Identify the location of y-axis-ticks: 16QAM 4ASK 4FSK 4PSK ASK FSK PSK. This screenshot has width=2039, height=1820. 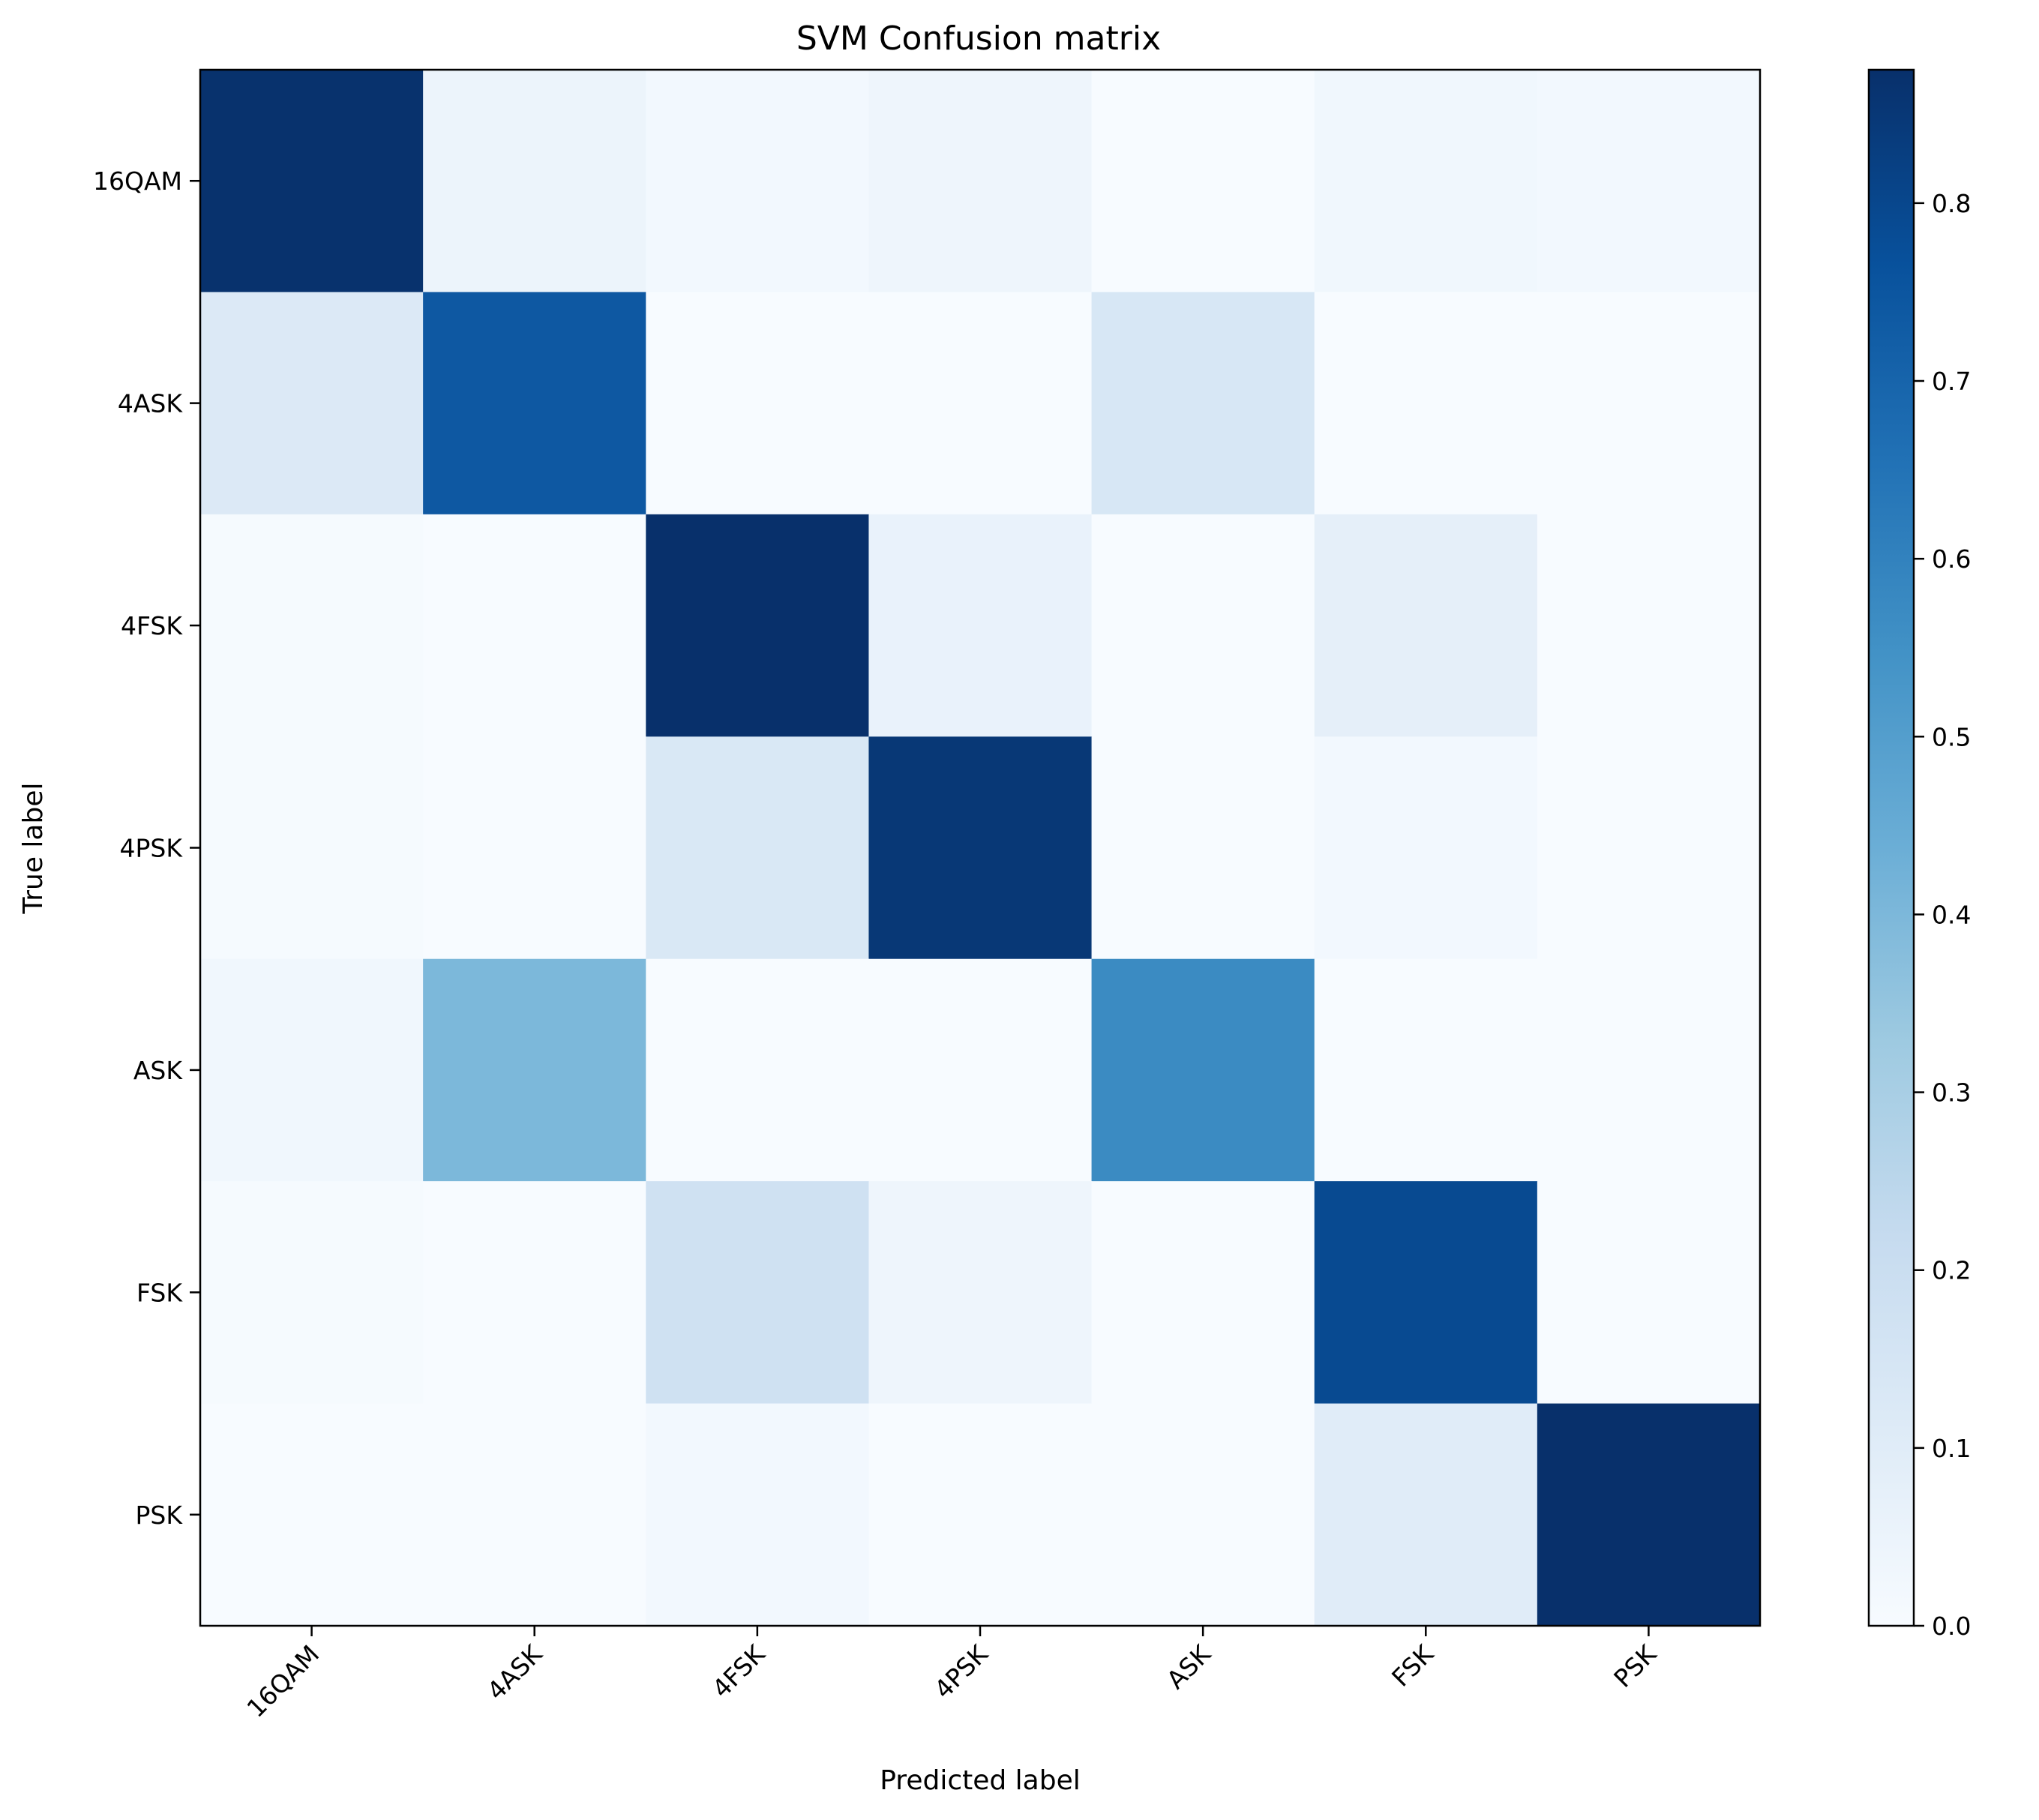
(147, 848).